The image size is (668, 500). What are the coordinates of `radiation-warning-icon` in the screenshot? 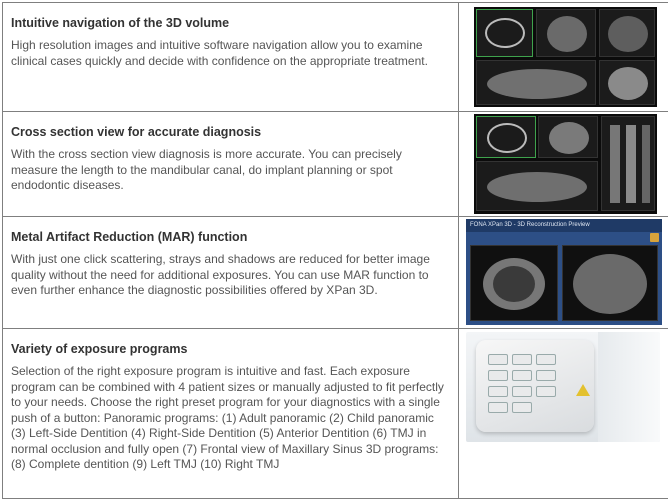 It's located at (583, 390).